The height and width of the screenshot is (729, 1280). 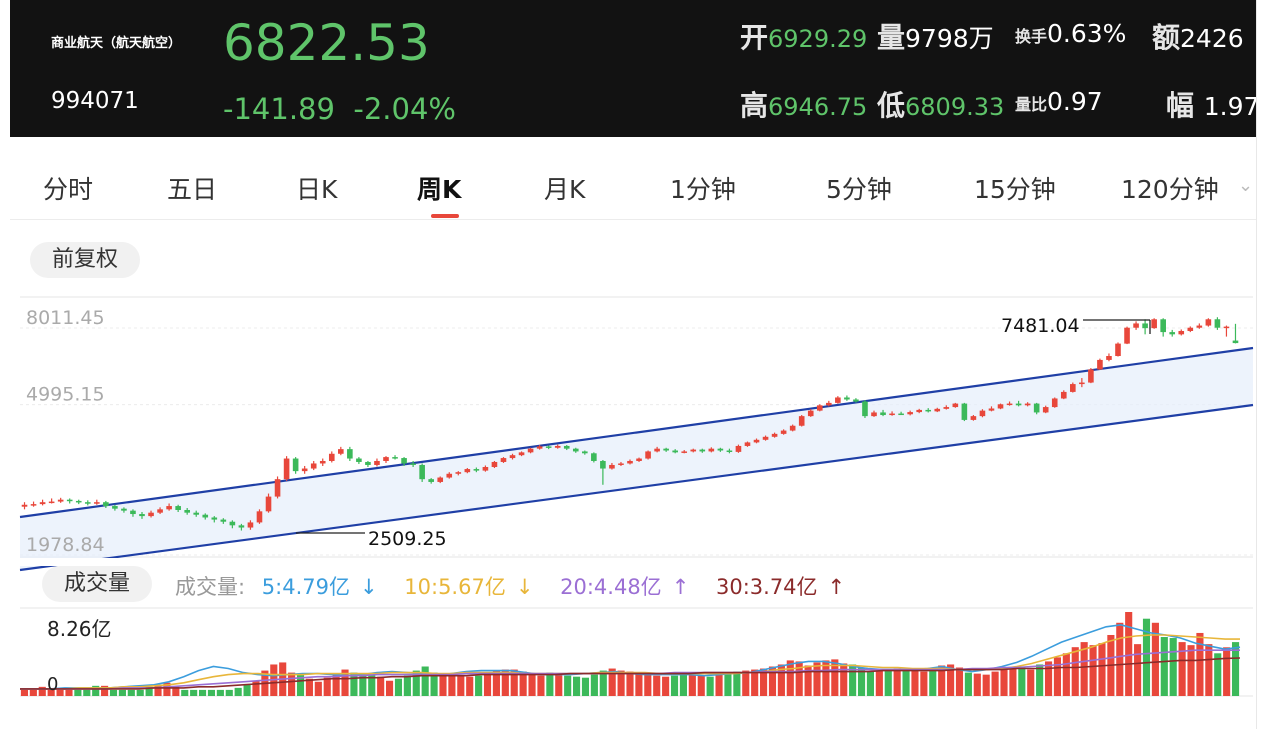 I want to click on volume-indicator-button: 成交量, so click(x=97, y=584).